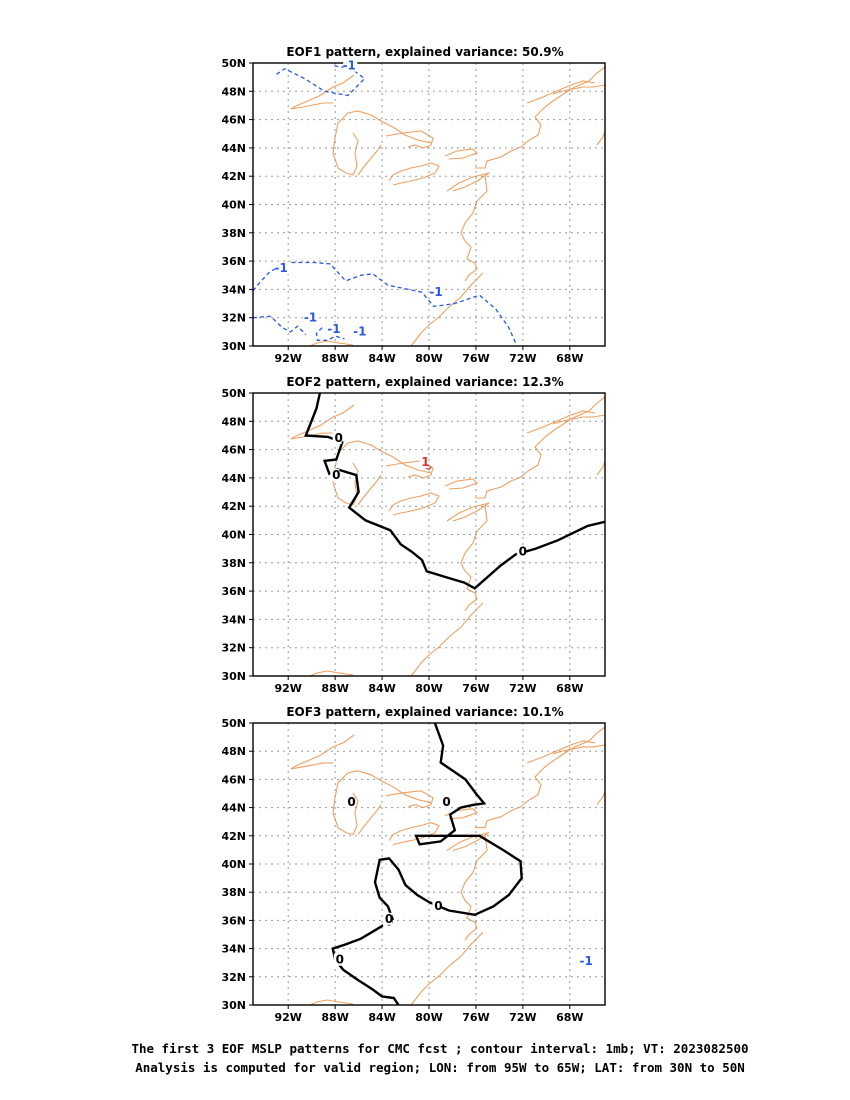  Describe the element at coordinates (424, 382) in the screenshot. I see `panel-title: EOF2 pattern, explained variance: 12.3%` at that location.